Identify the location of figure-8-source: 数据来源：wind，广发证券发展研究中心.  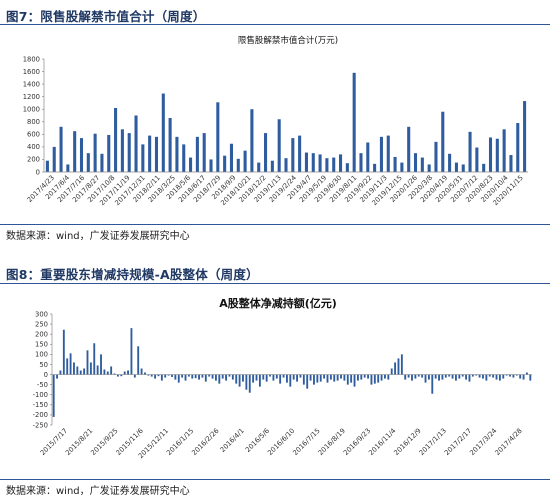
(98, 491).